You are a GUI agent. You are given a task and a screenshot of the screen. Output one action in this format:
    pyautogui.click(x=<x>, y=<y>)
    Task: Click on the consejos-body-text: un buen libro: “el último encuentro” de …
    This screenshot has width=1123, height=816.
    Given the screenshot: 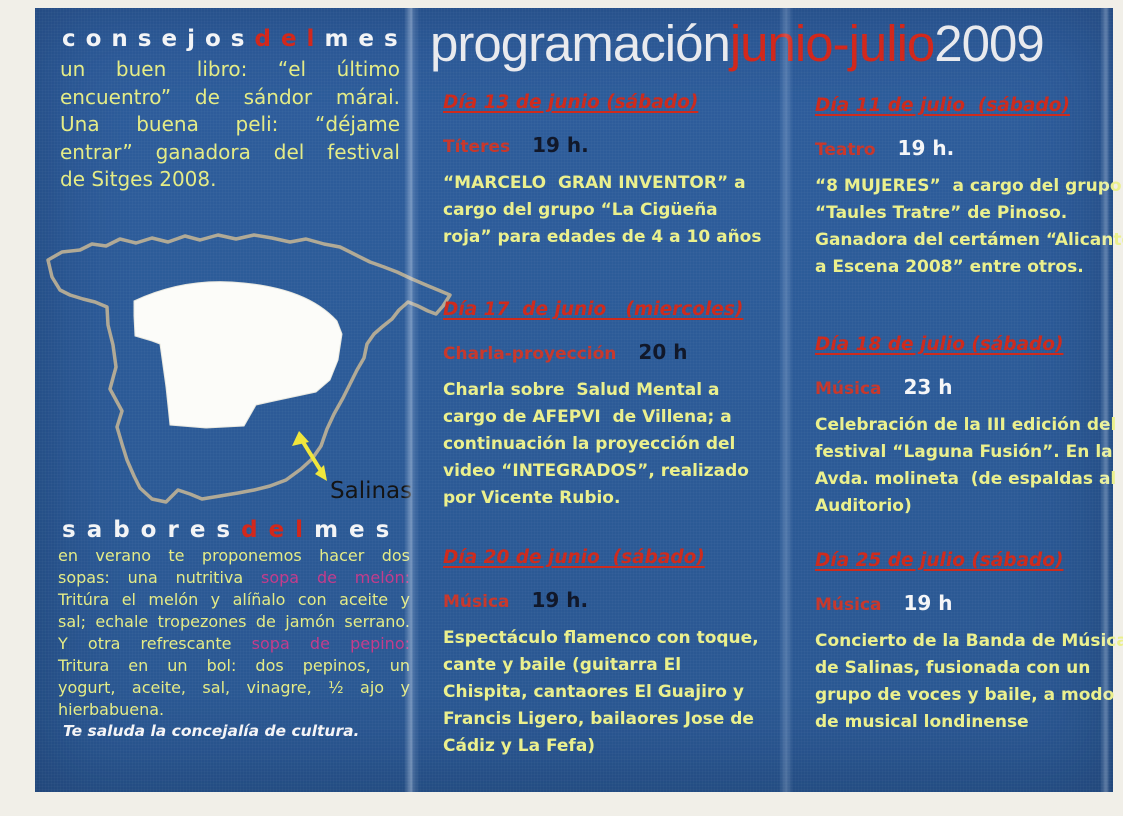 What is the action you would take?
    pyautogui.click(x=230, y=125)
    